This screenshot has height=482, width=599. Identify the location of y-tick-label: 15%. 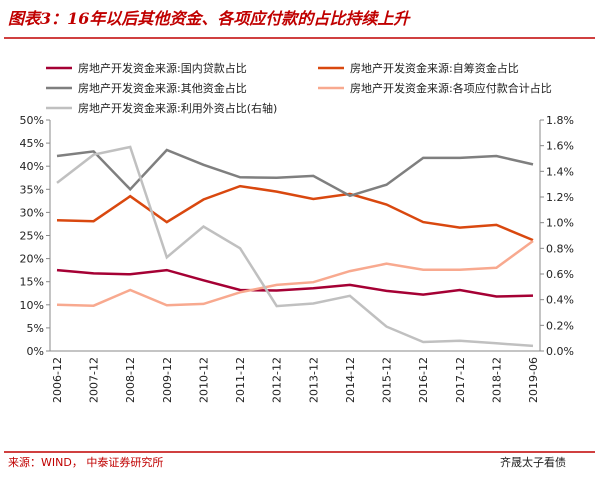
(32, 282).